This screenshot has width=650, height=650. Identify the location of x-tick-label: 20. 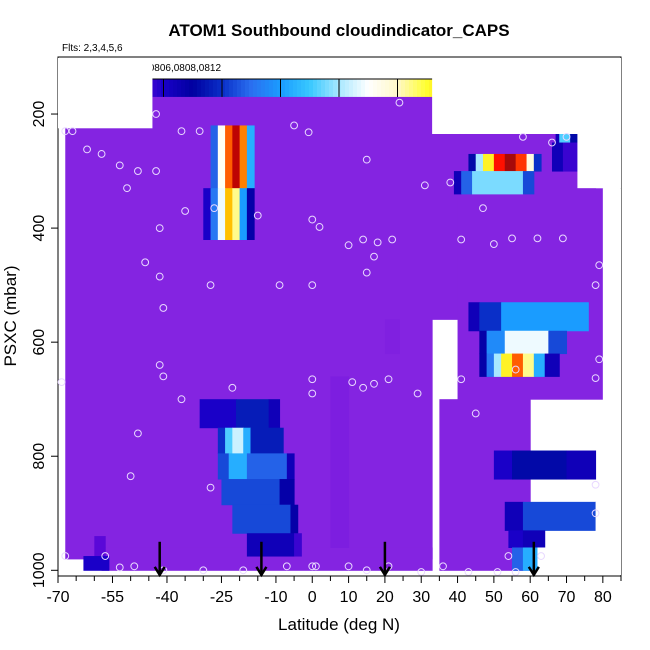
(385, 597).